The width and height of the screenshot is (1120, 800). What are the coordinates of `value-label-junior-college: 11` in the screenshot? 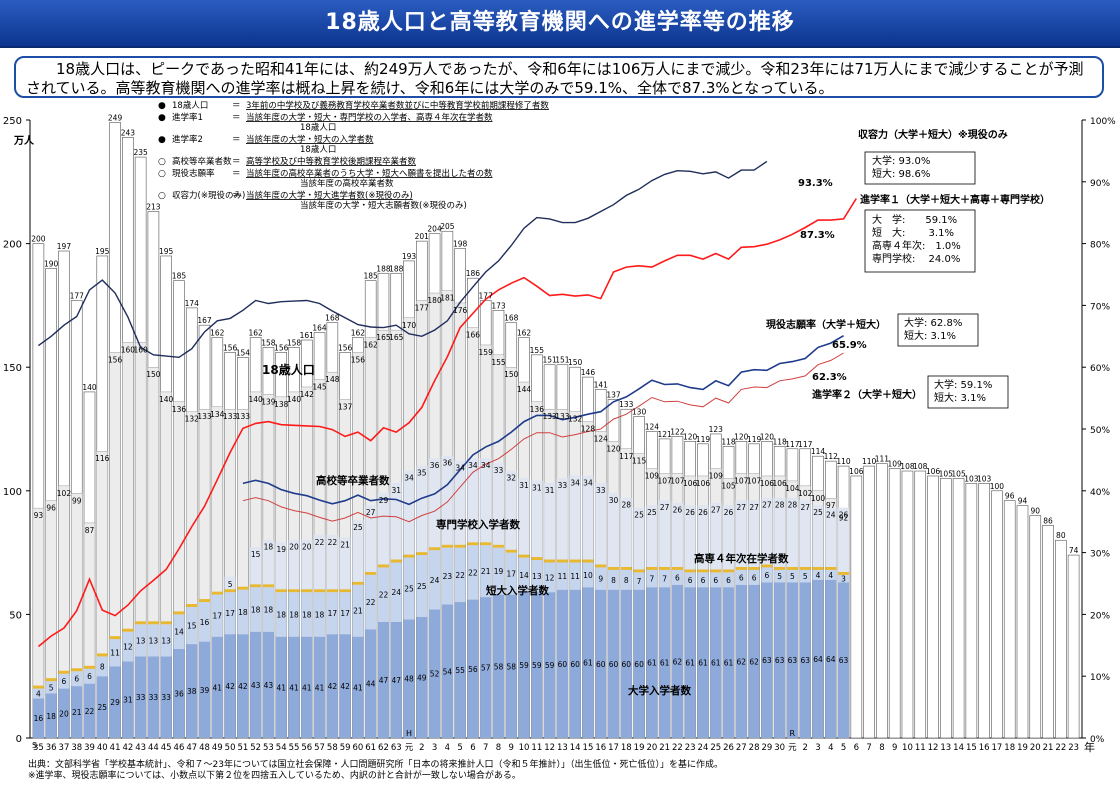 It's located at (115, 653).